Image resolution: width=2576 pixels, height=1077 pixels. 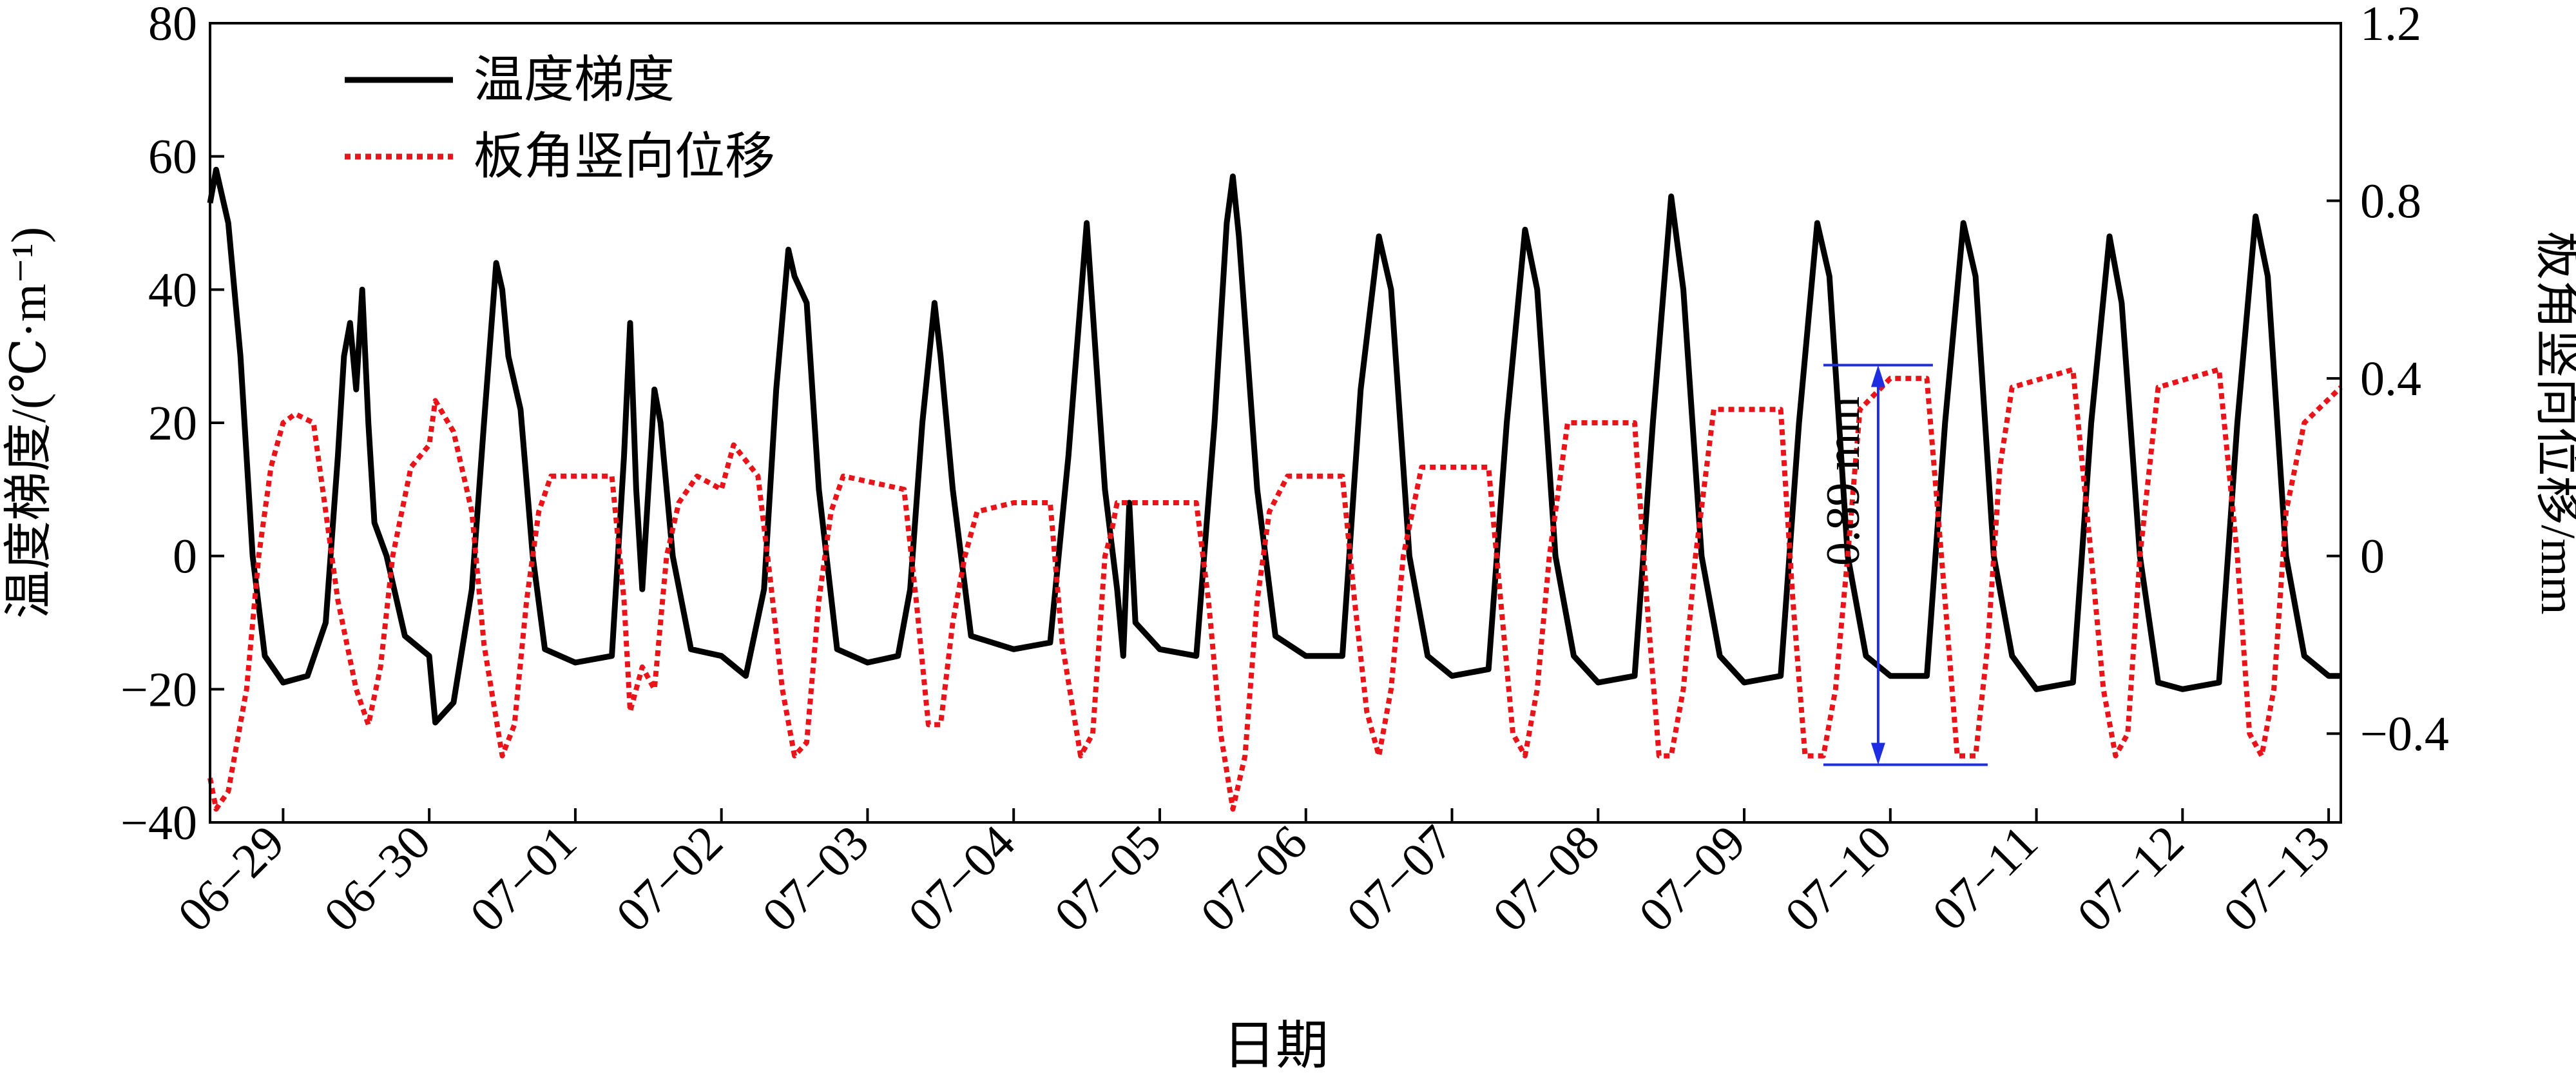 I want to click on y-axis-right-label: 板角竖向位移/mm, so click(x=2554, y=422).